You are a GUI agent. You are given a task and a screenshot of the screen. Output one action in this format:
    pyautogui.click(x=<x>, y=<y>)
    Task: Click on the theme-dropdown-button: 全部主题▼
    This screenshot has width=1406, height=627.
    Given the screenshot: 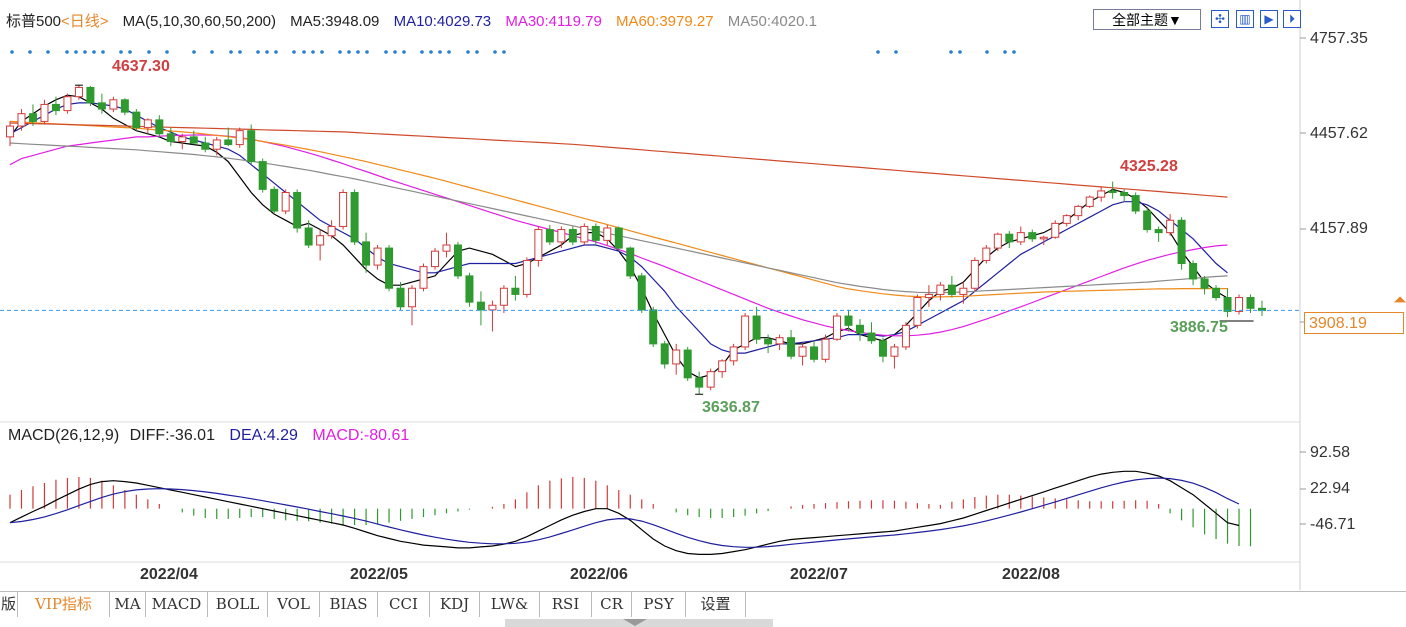 What is the action you would take?
    pyautogui.click(x=1147, y=19)
    